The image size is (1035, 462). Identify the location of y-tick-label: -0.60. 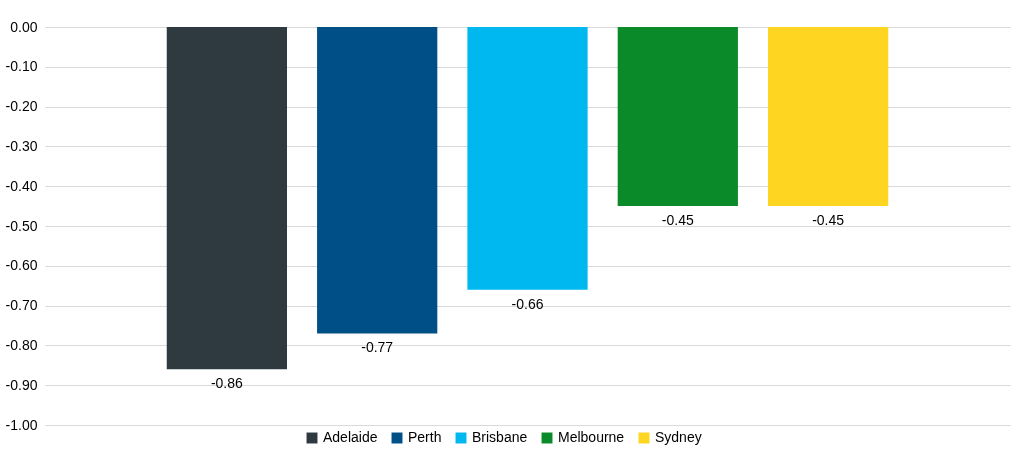
(21, 265).